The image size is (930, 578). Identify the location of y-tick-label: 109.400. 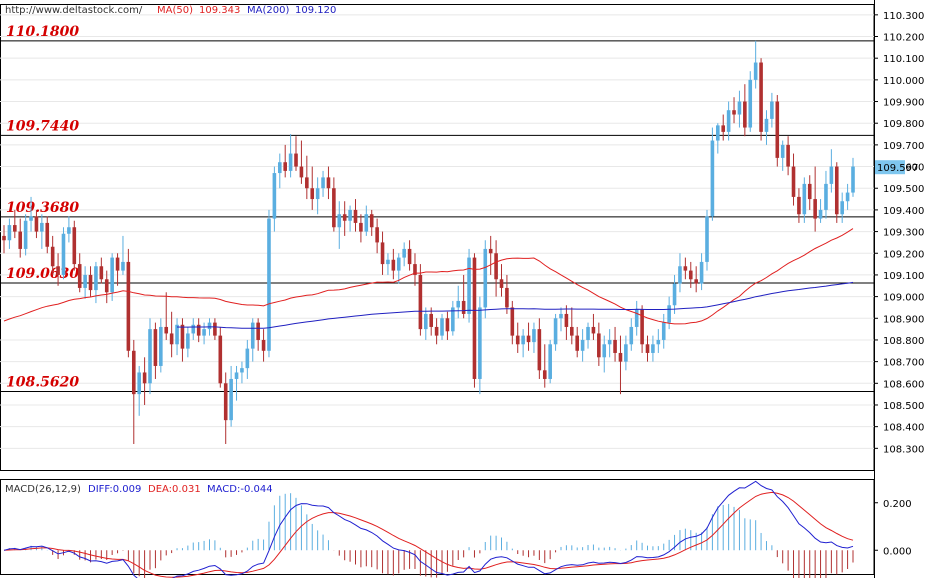
(903, 211).